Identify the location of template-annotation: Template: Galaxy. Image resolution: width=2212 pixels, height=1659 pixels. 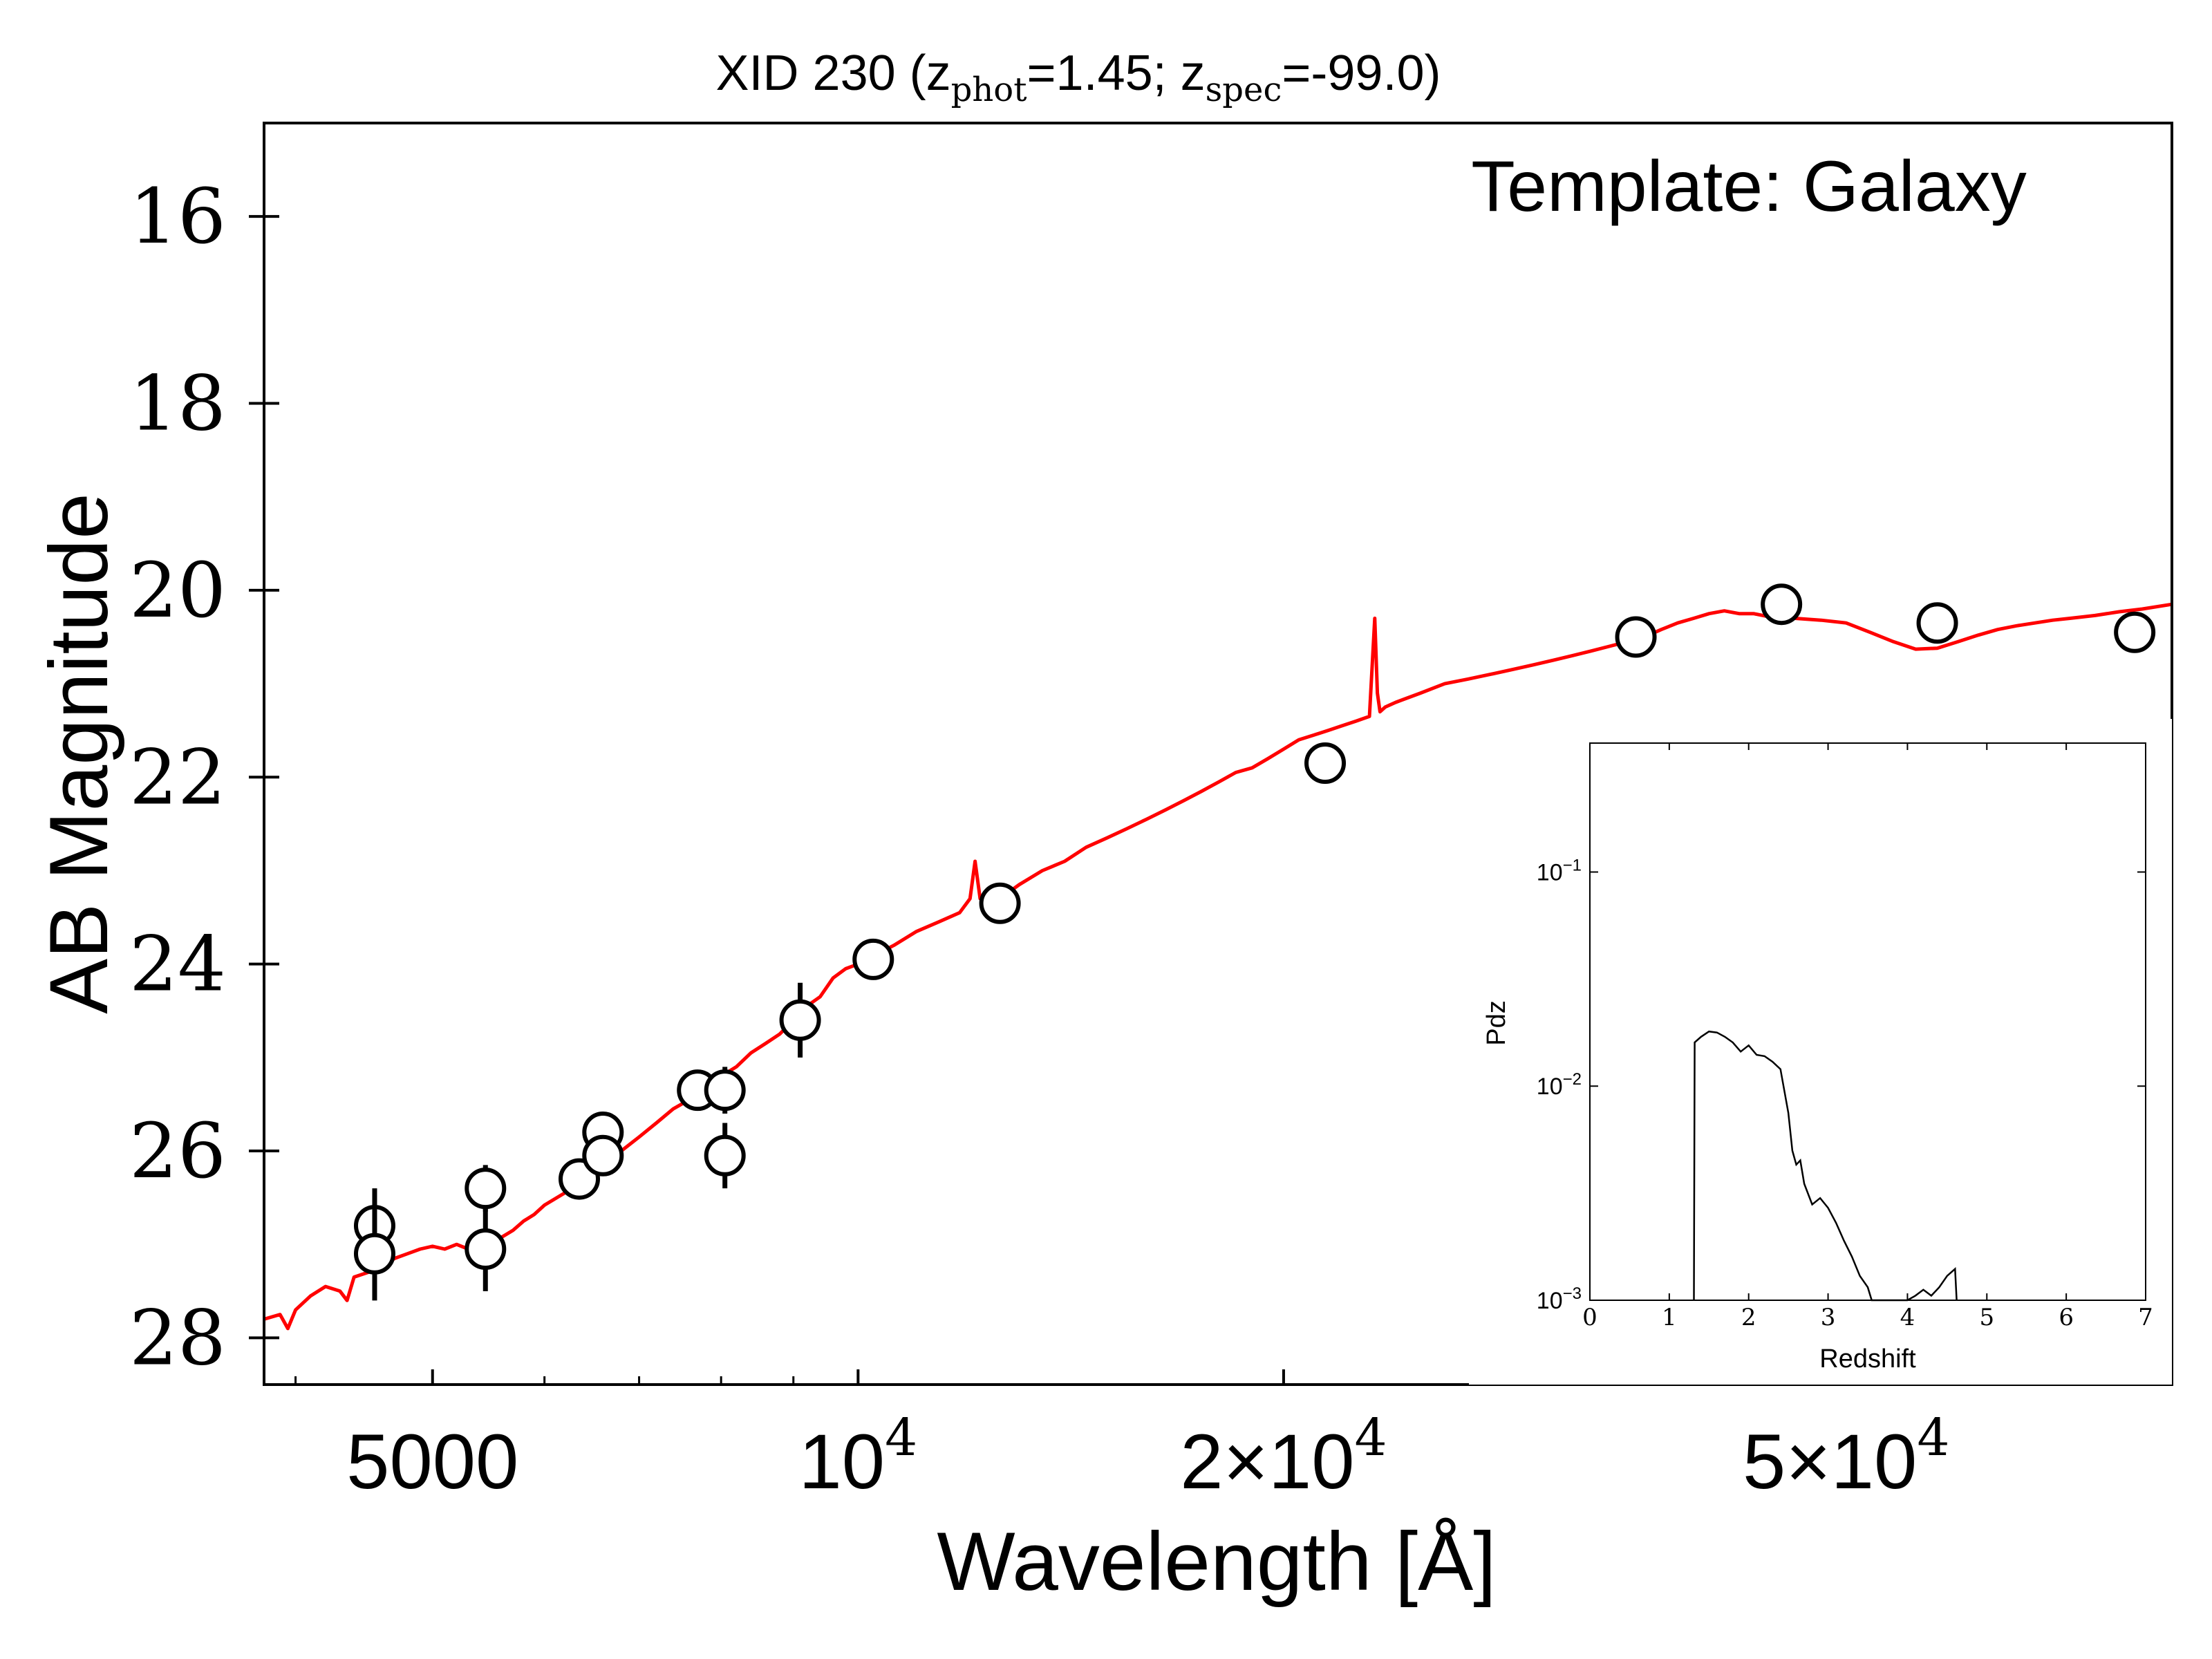
(1748, 187).